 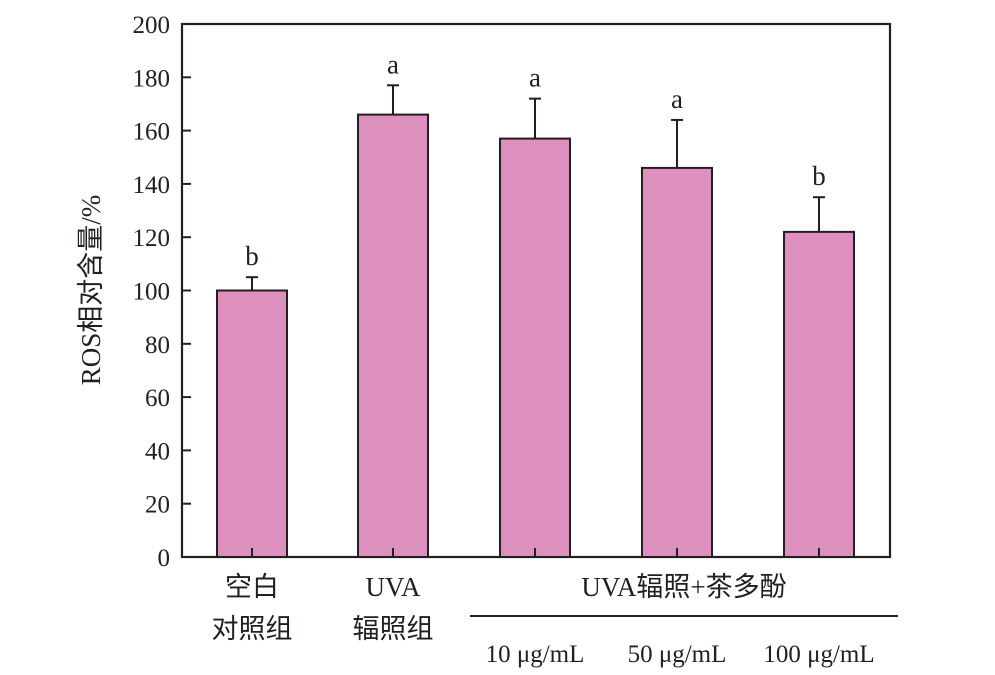 What do you see at coordinates (157, 398) in the screenshot?
I see `y-tick-label: 60` at bounding box center [157, 398].